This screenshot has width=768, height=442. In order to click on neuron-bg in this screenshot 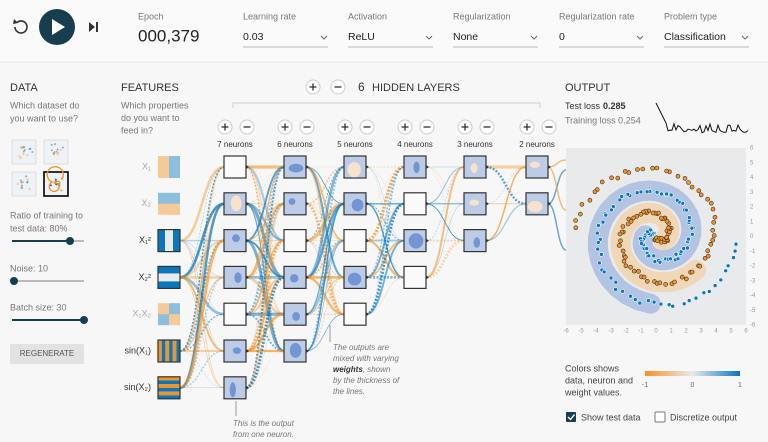, I will do `click(235, 314)`.